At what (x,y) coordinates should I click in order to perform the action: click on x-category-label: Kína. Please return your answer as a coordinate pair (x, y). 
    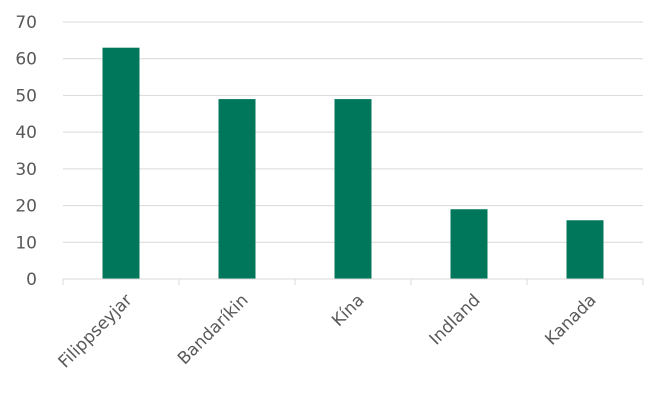
    Looking at the image, I should click on (348, 310).